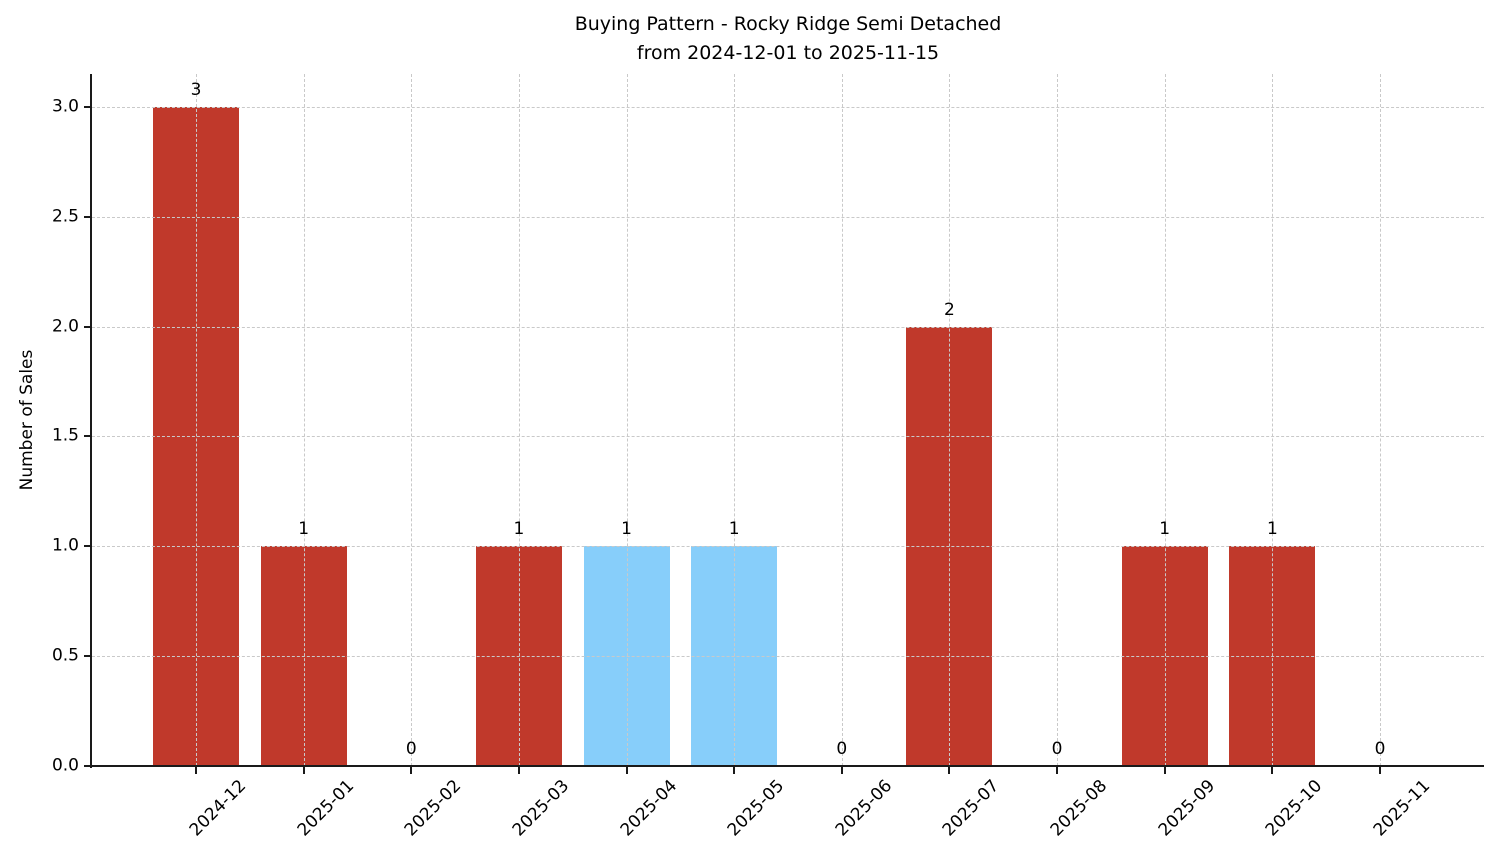 This screenshot has width=1501, height=863. I want to click on y-tick-label: 3.0, so click(65, 106).